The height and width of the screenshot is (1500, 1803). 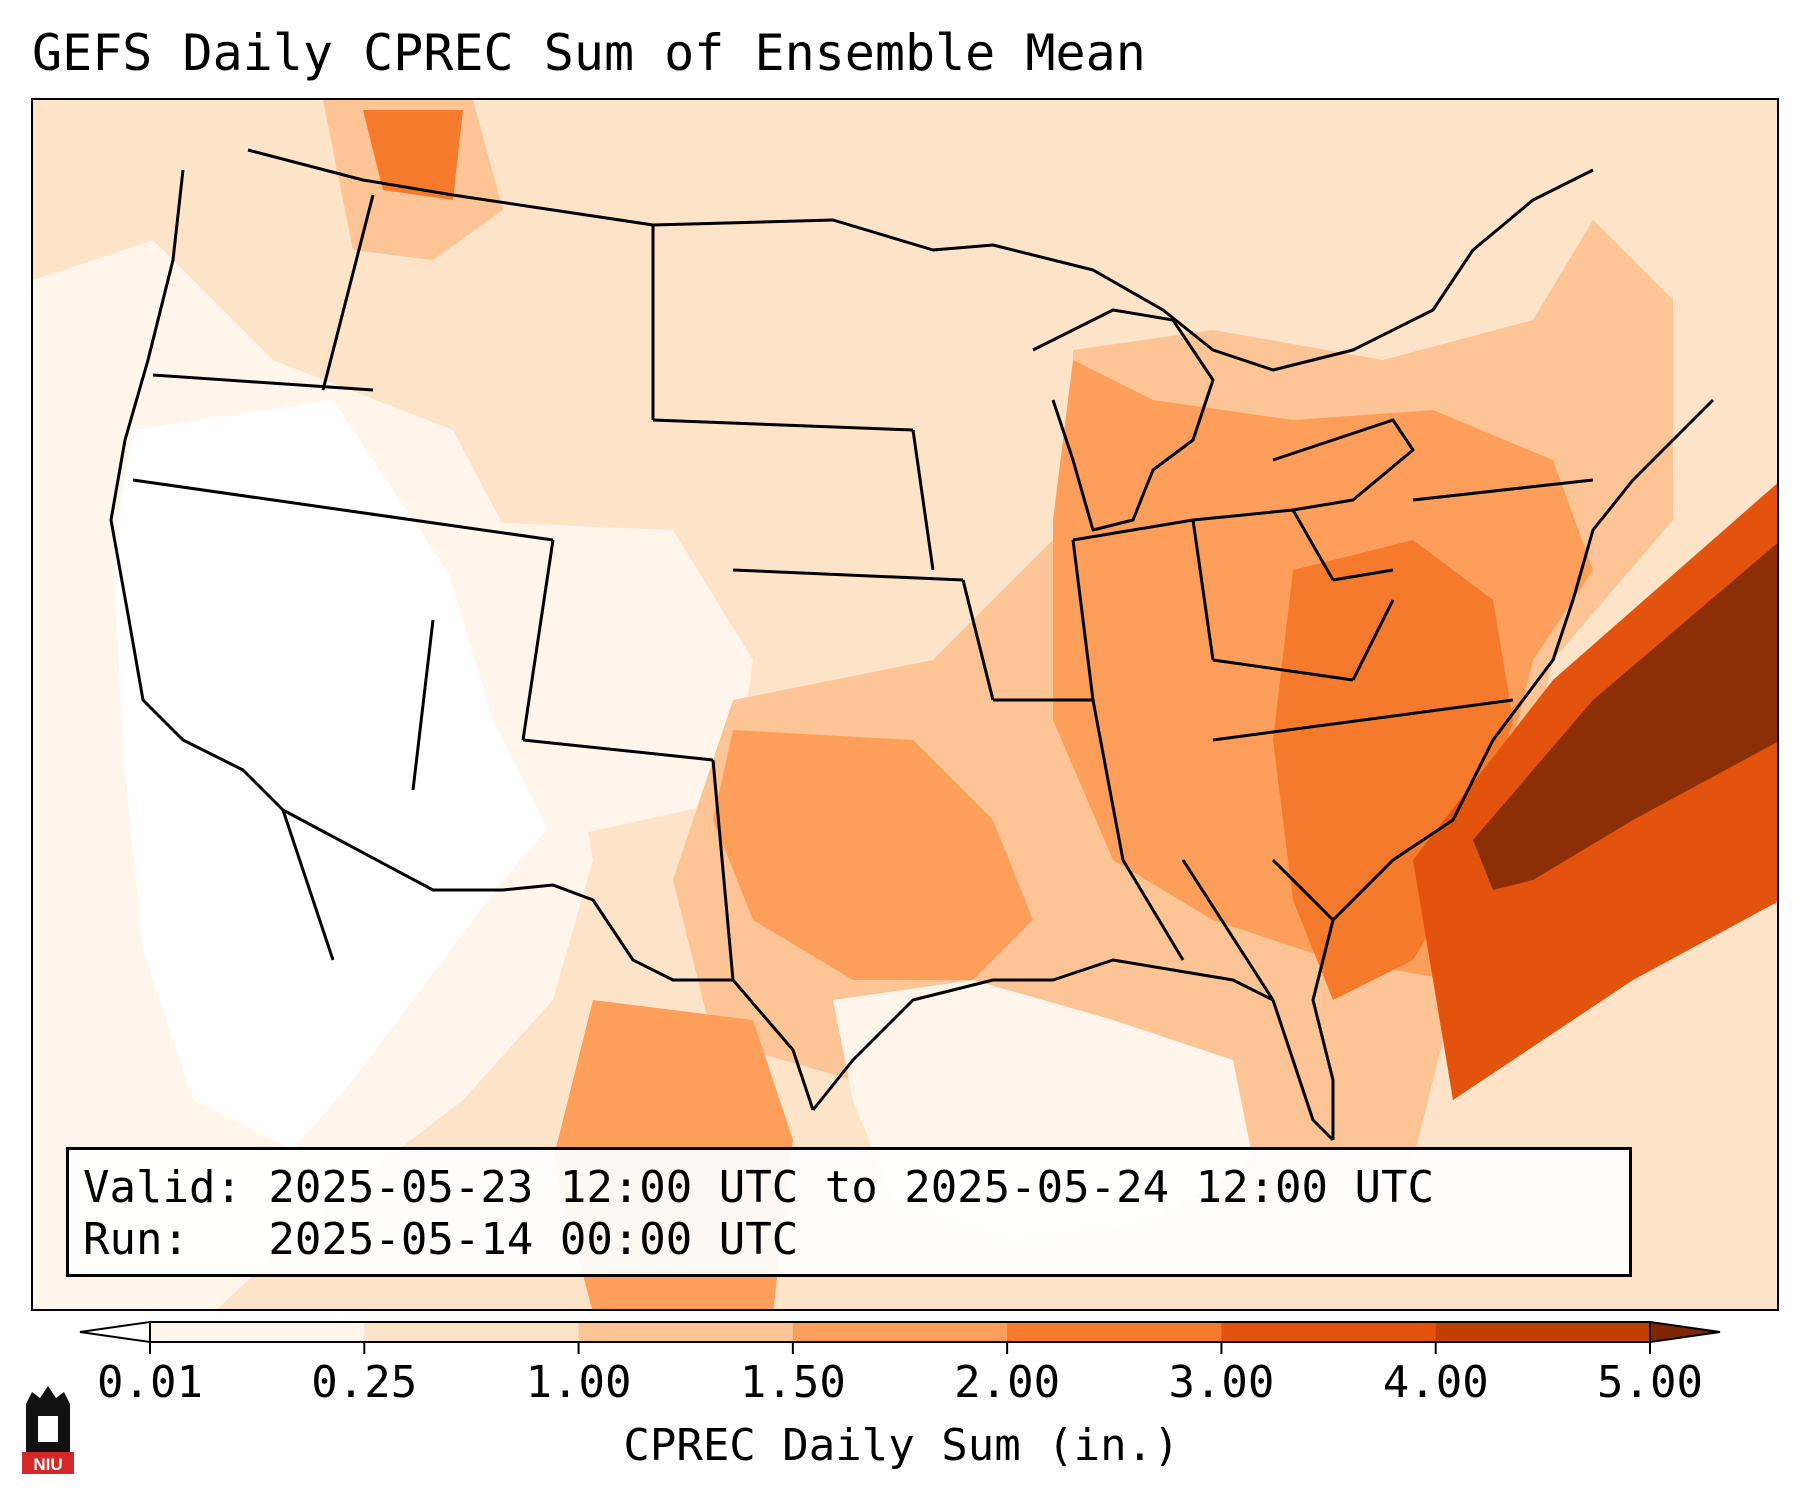 I want to click on colorbar-tick-label: 0.25, so click(x=364, y=1382).